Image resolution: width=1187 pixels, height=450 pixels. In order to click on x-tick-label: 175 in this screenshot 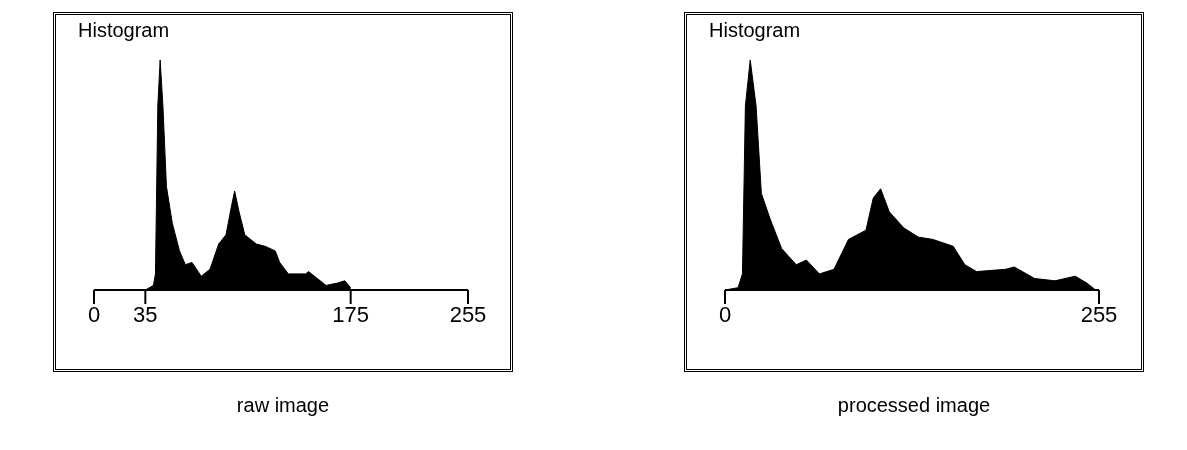, I will do `click(351, 314)`.